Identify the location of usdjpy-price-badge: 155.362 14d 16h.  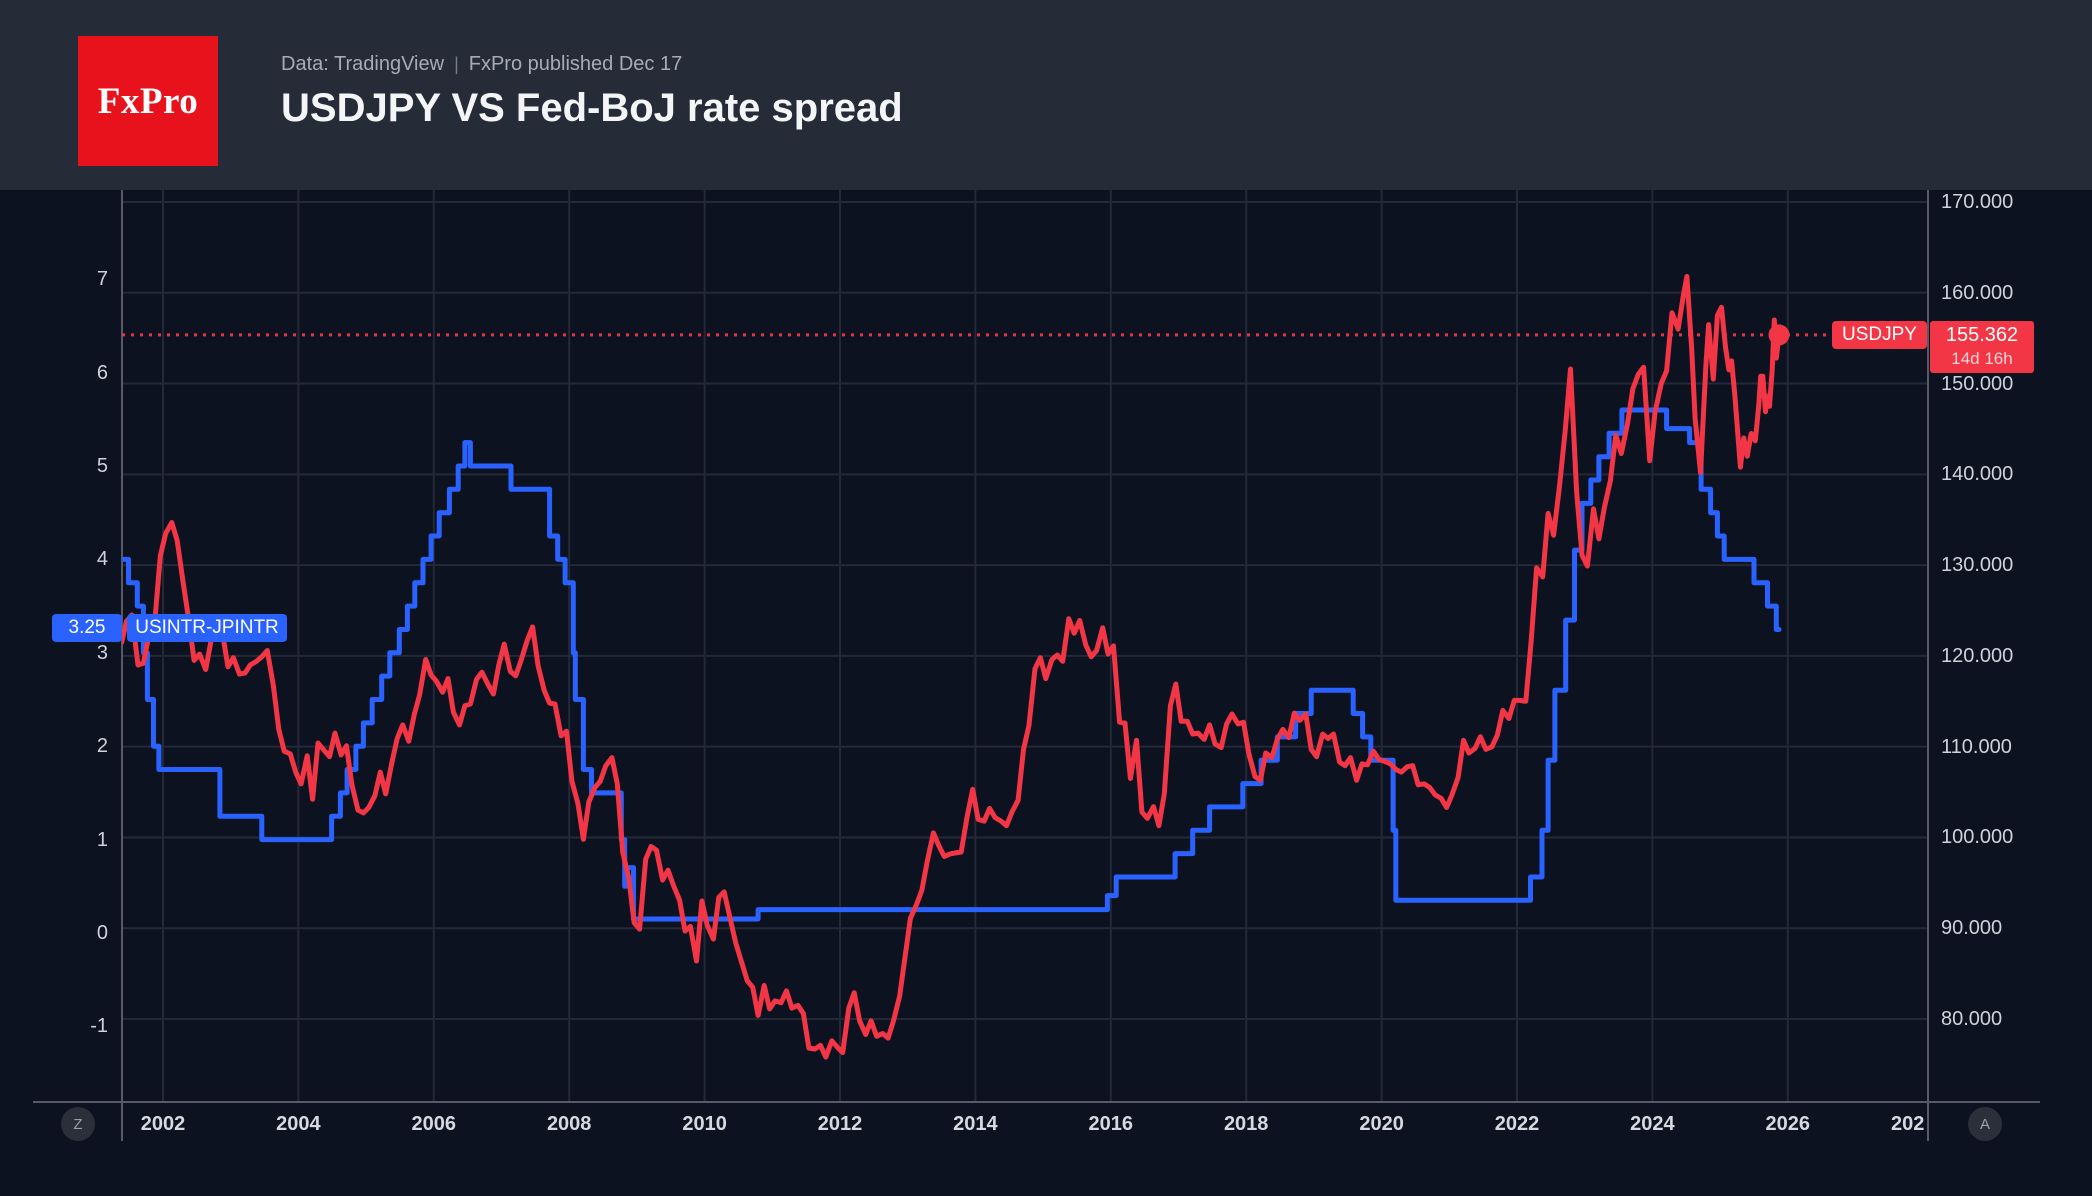
(1982, 347).